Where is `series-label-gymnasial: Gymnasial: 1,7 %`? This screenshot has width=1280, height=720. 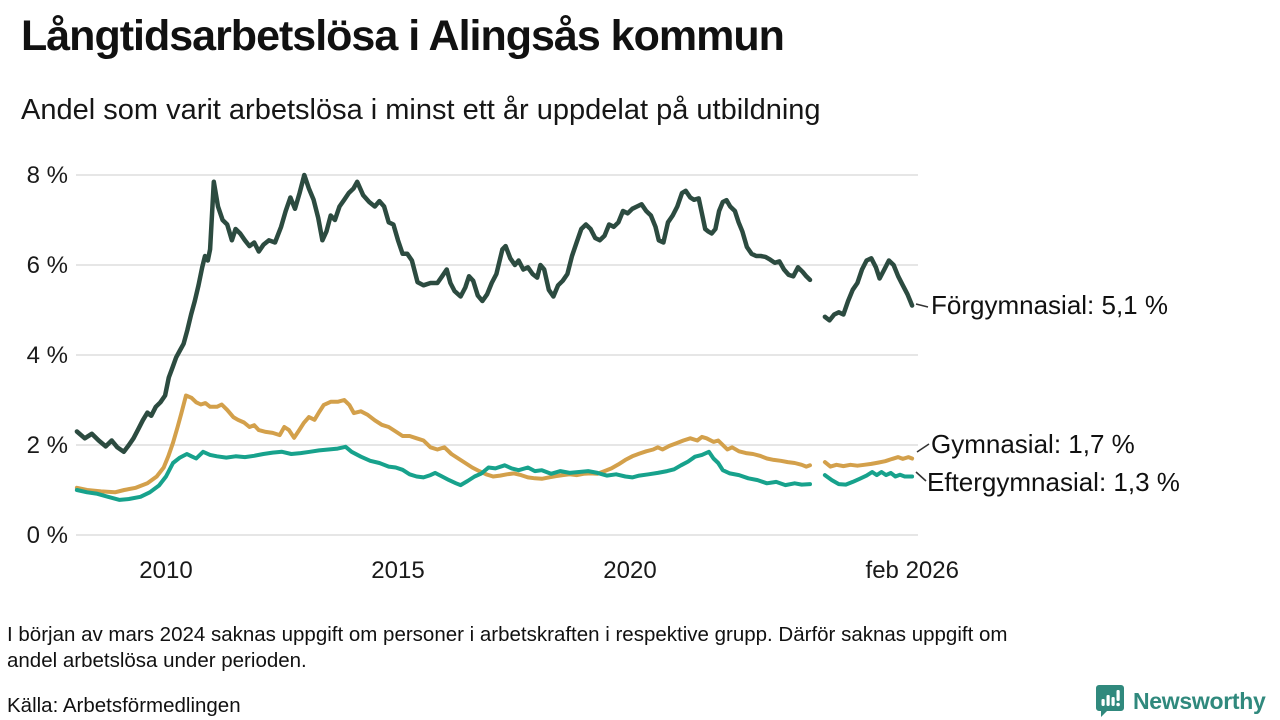 series-label-gymnasial: Gymnasial: 1,7 % is located at coordinates (1033, 444).